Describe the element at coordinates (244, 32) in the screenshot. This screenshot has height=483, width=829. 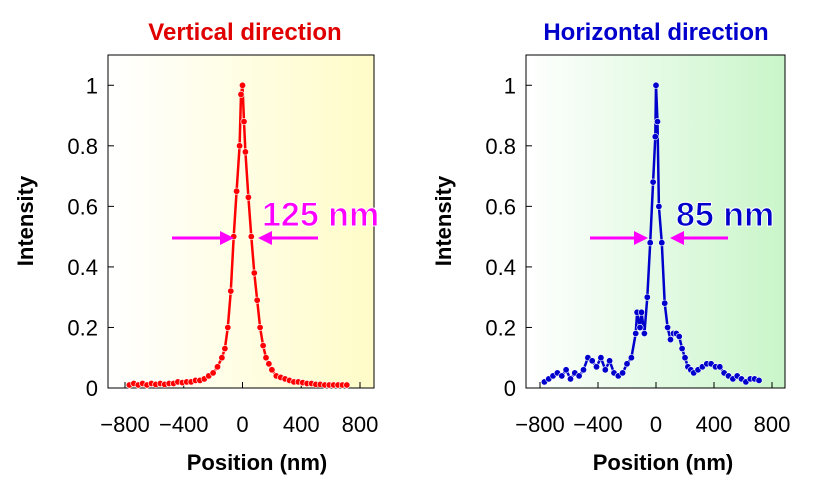
I see `chart-title: Vertical direction` at that location.